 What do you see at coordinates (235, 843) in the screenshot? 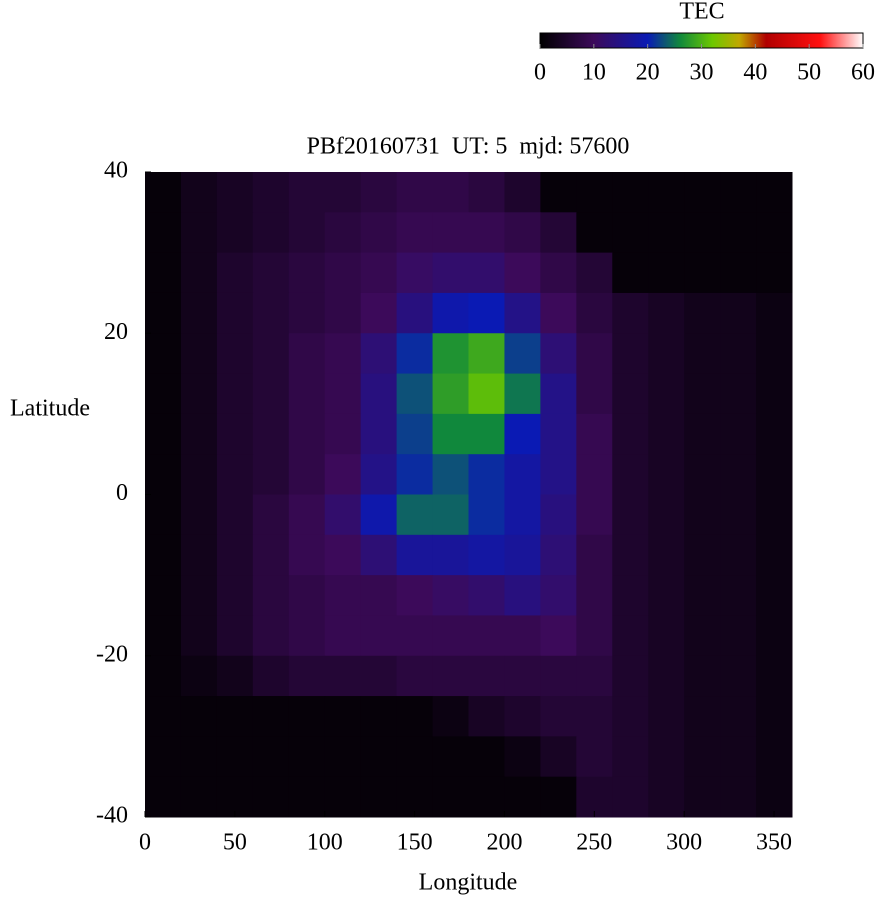
I see `x-tick-label: 50` at bounding box center [235, 843].